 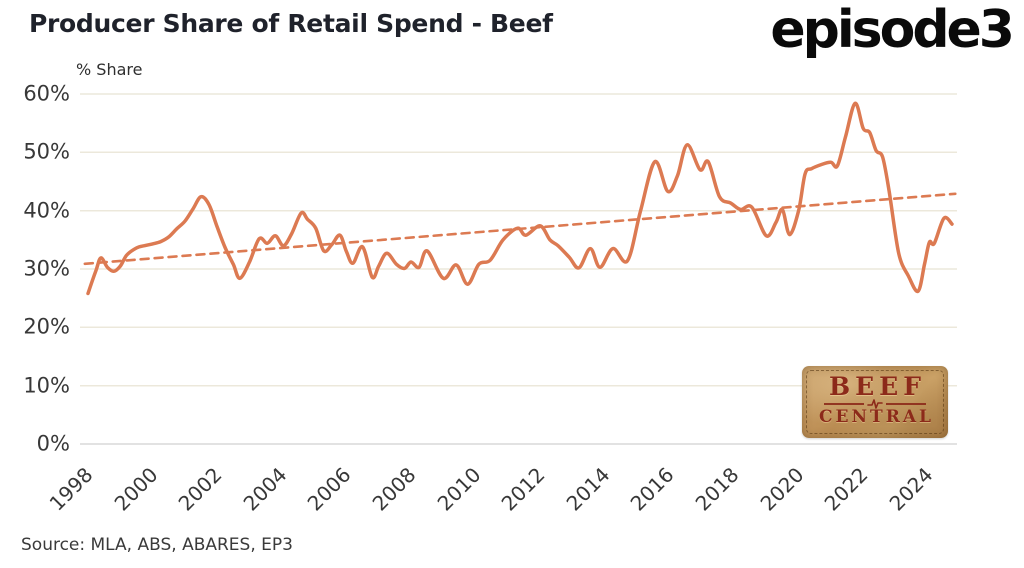 I want to click on y-tick-label: 60%, so click(x=46, y=93).